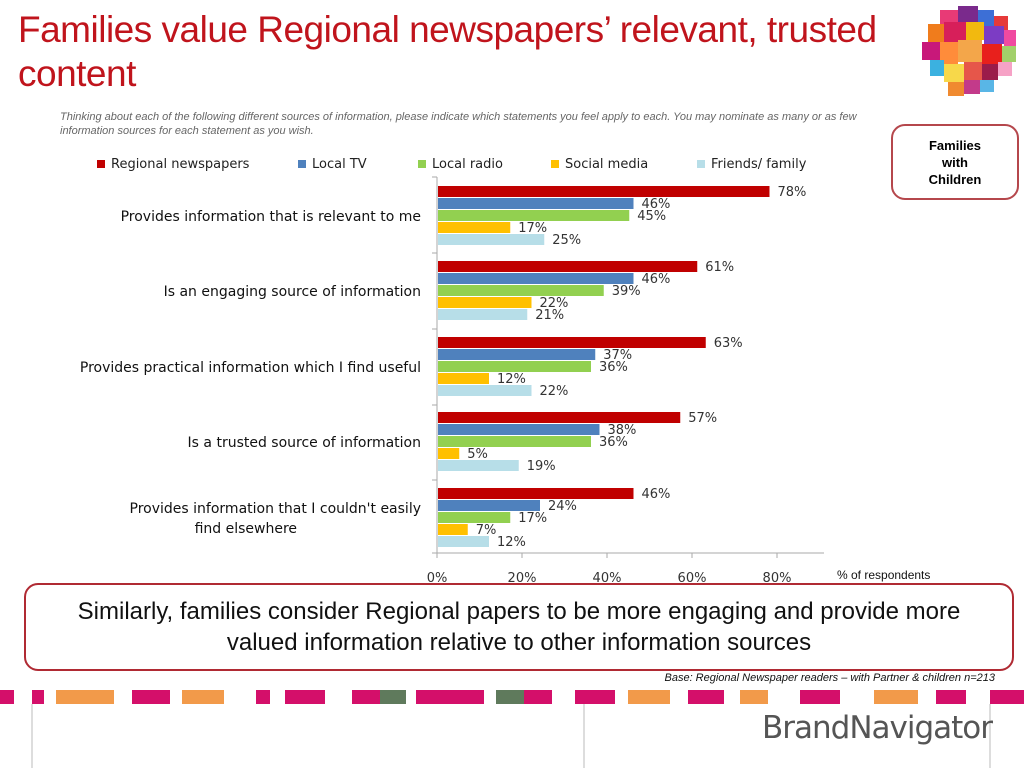 The height and width of the screenshot is (768, 1024). What do you see at coordinates (617, 355) in the screenshot?
I see `data-label: 37%` at bounding box center [617, 355].